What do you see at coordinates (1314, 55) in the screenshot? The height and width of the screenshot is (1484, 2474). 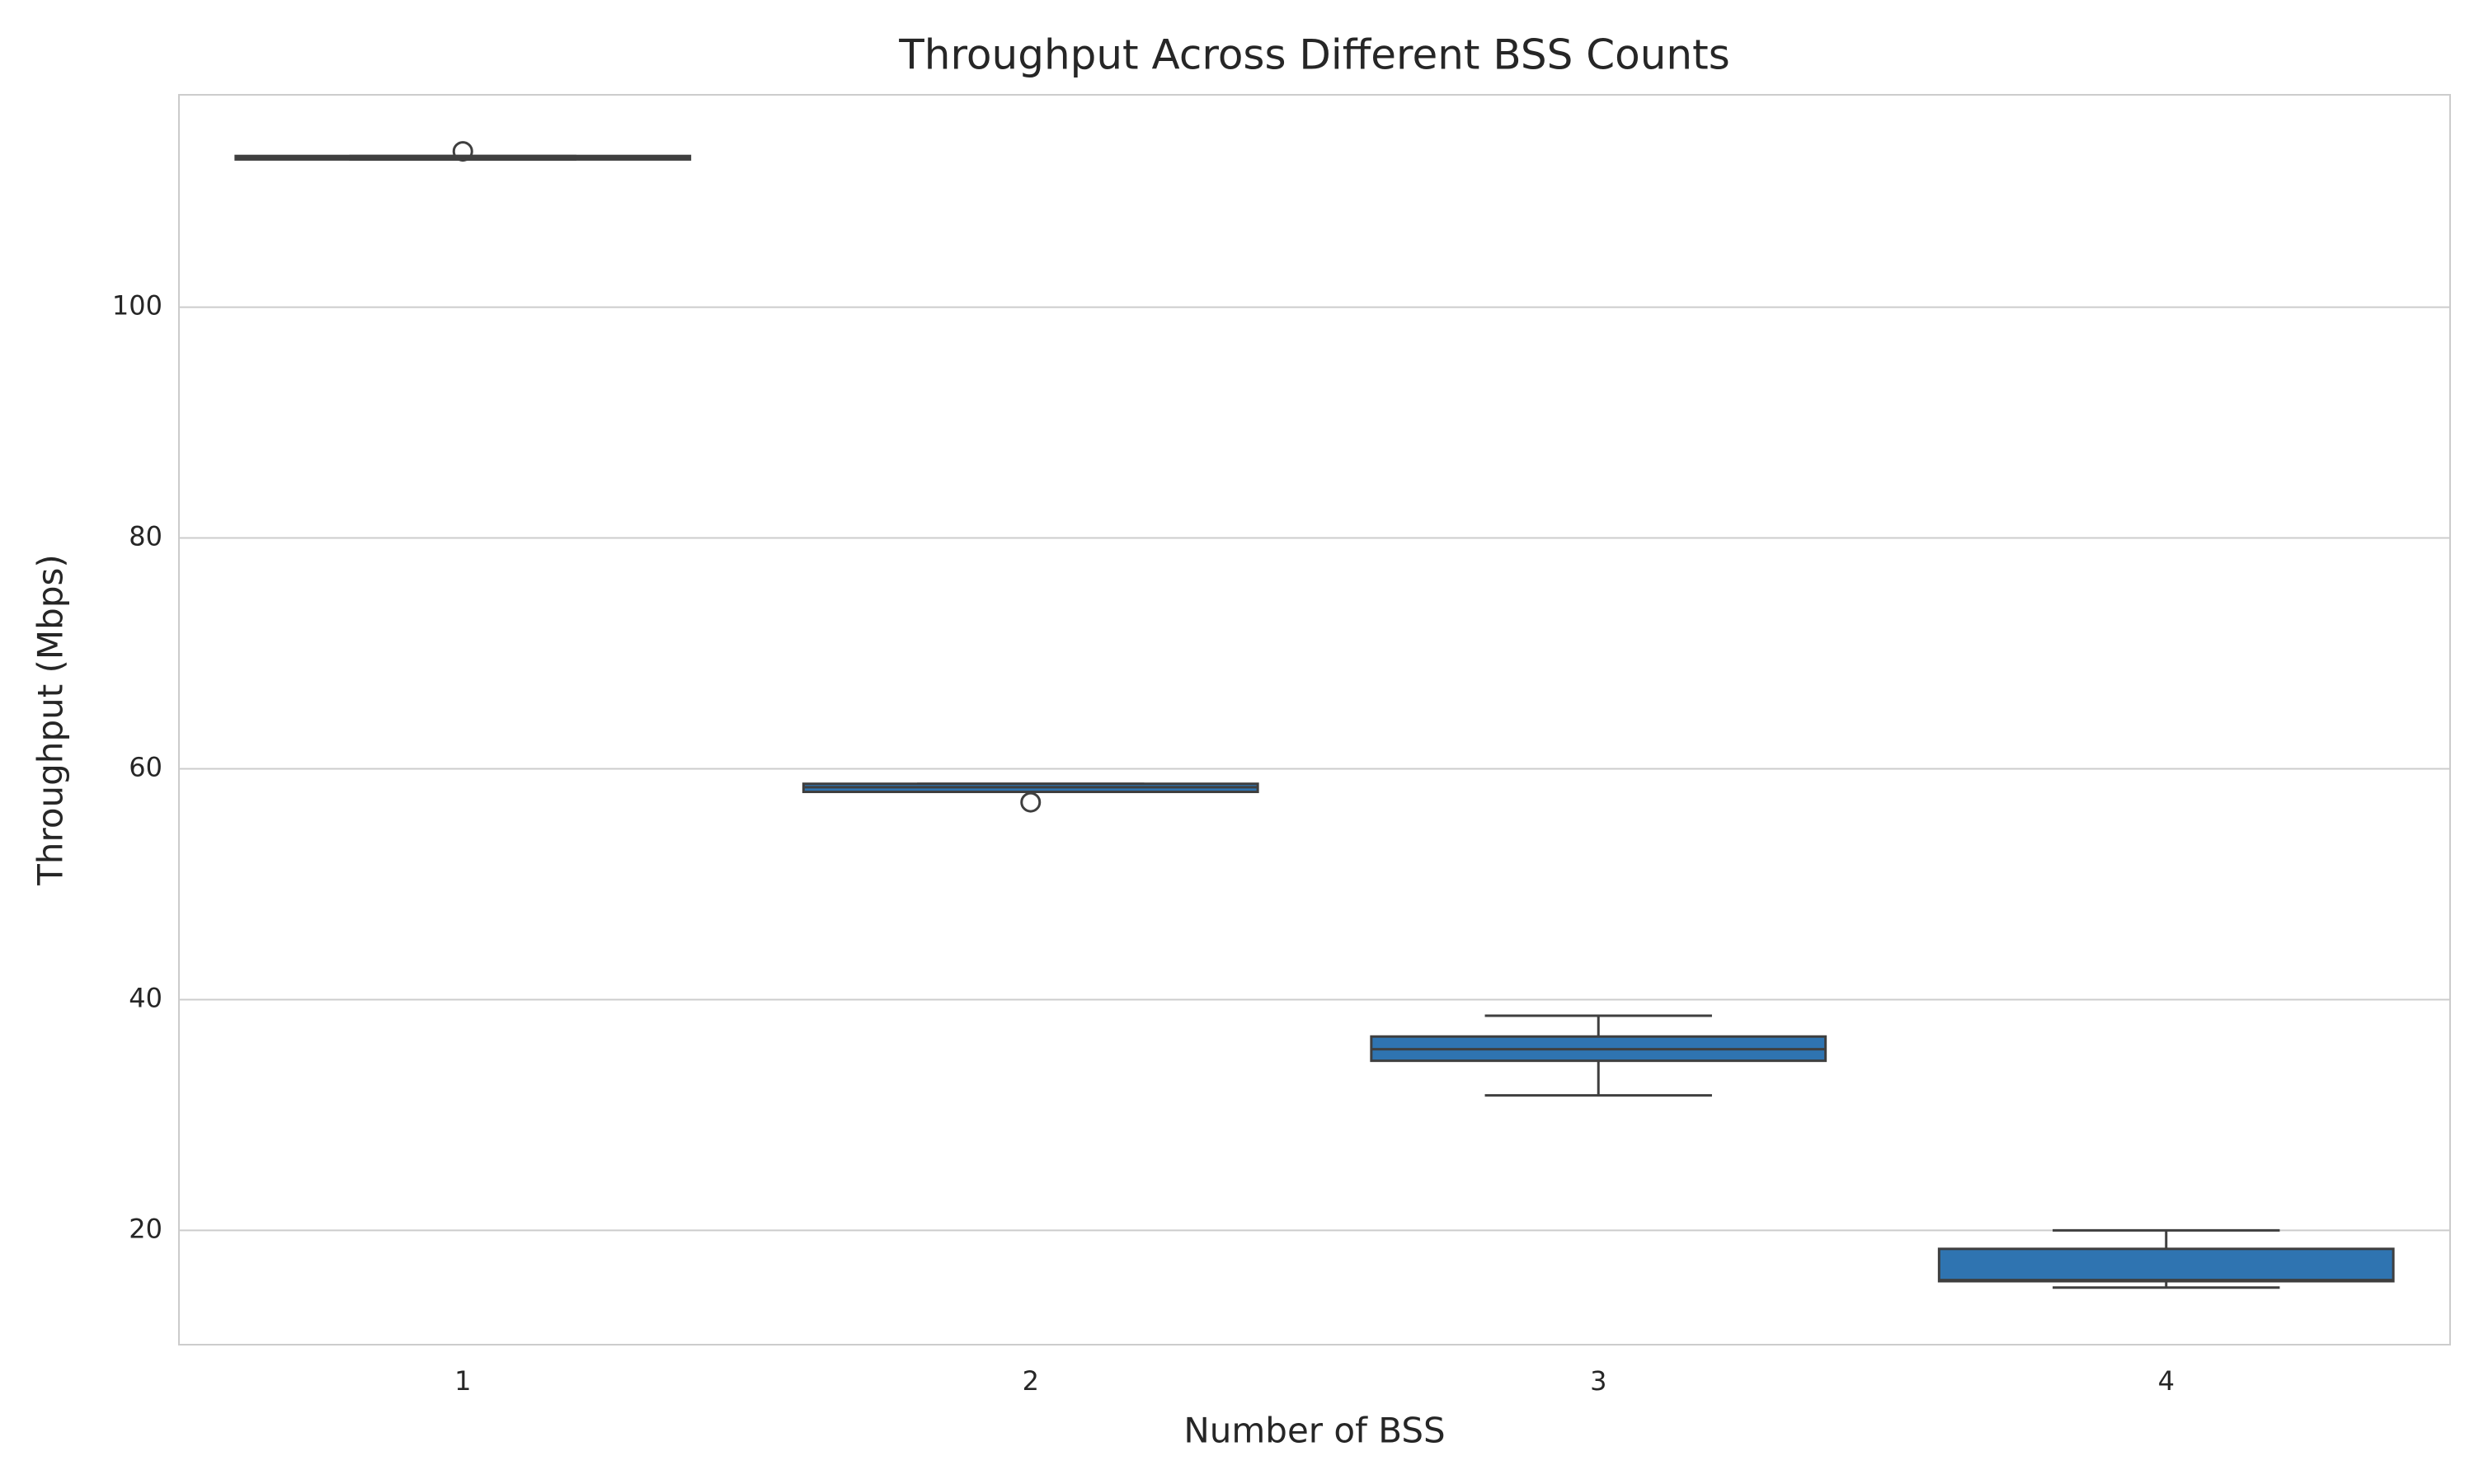 I see `chart-title: Throughput Across Different BSS Counts` at bounding box center [1314, 55].